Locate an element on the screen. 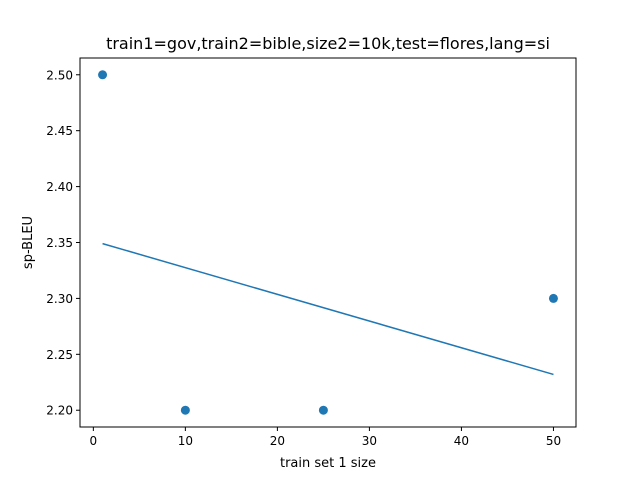 This screenshot has width=640, height=480. y-tick-label: 2.20 is located at coordinates (59, 411).